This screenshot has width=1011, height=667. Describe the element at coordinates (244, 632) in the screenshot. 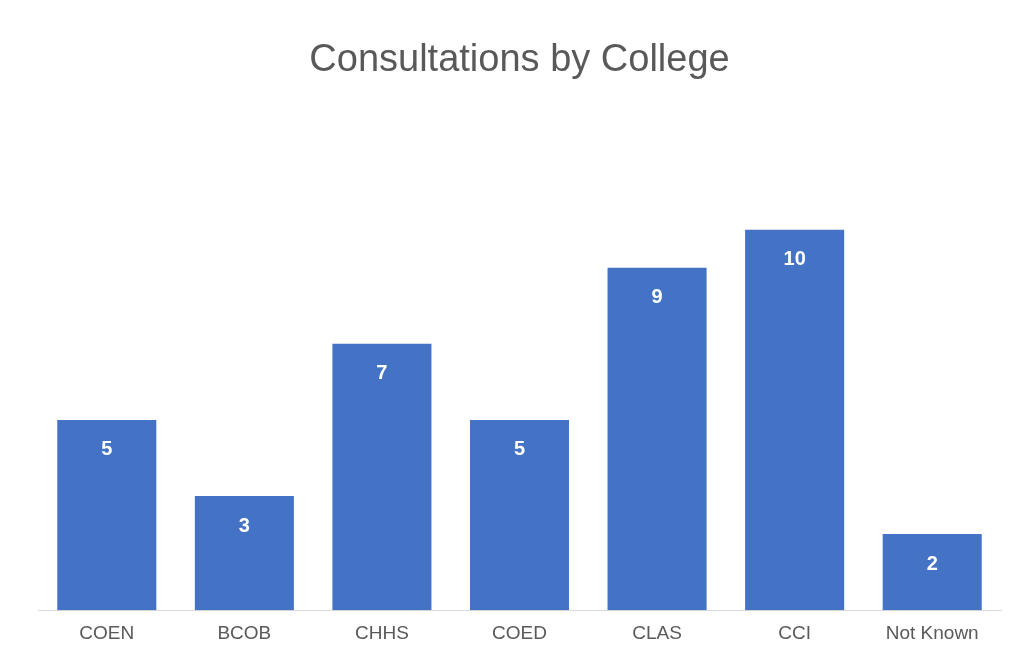

I see `x-tick-label: BCOB` at that location.